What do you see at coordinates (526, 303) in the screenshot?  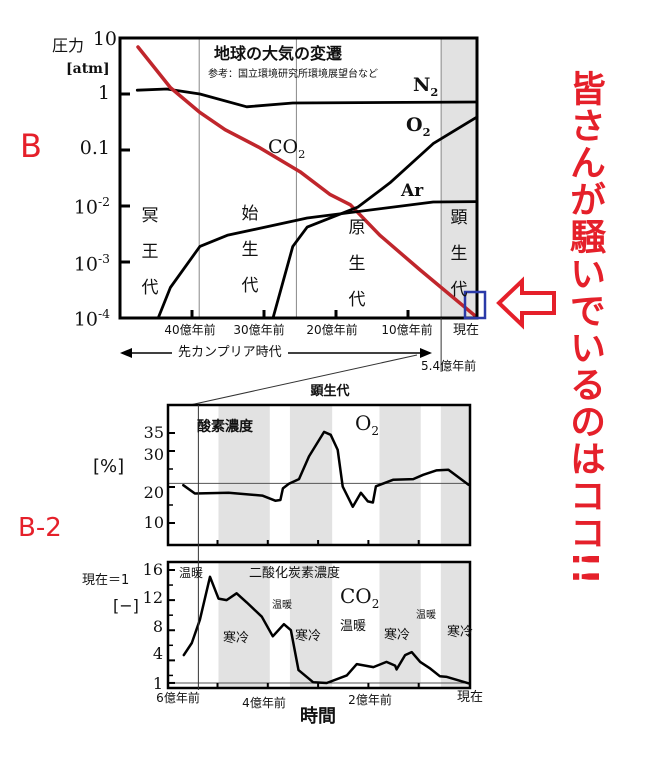 I see `callout-arrow-icon` at bounding box center [526, 303].